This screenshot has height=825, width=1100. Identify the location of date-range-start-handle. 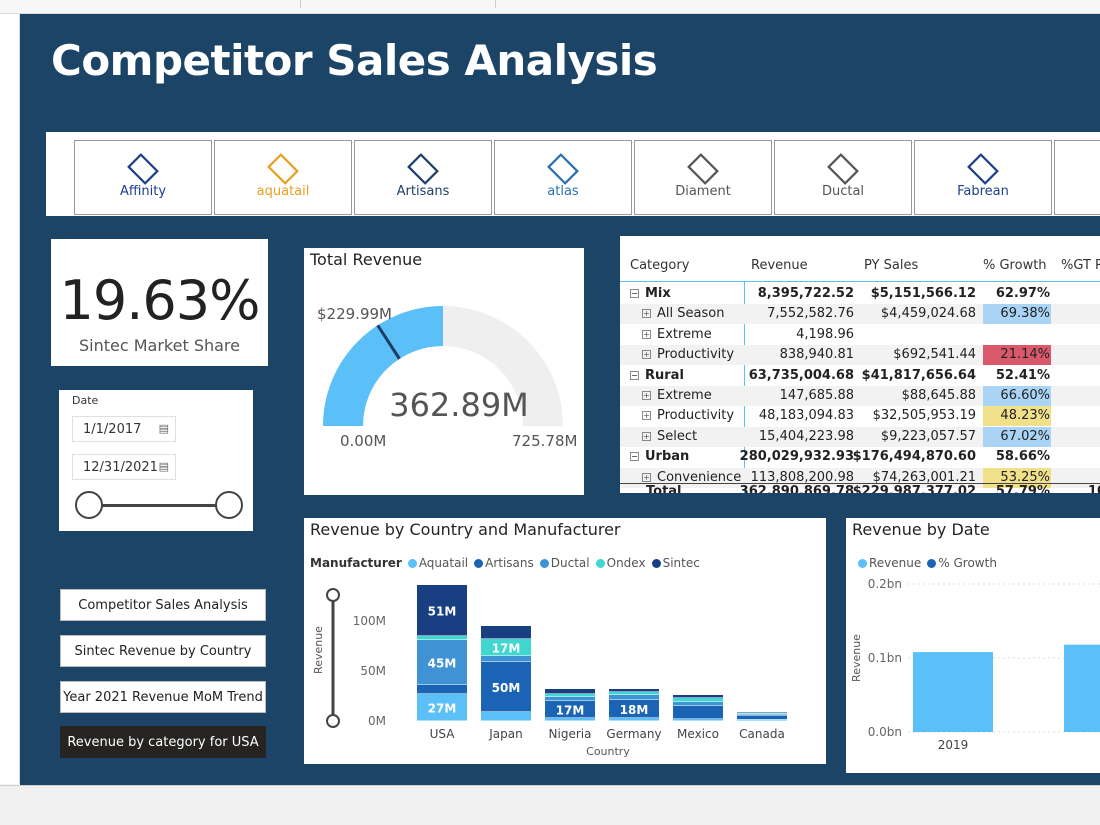
(89, 505).